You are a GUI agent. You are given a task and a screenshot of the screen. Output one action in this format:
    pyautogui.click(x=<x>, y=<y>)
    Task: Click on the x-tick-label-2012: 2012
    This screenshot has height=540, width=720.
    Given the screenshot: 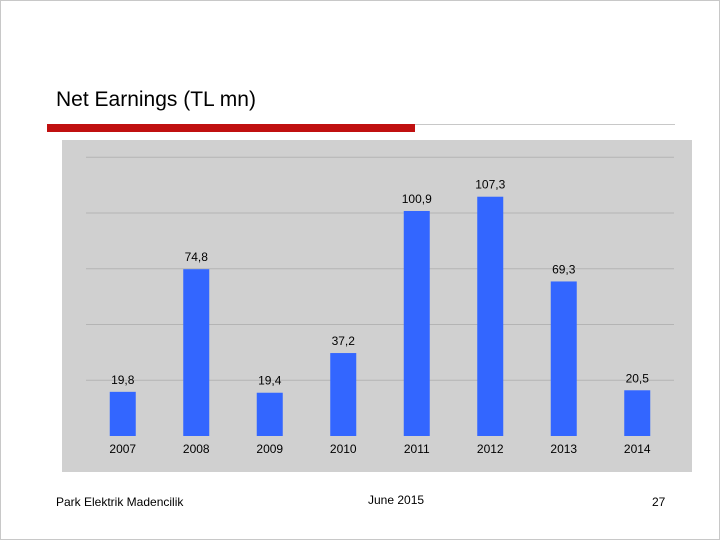 What is the action you would take?
    pyautogui.click(x=490, y=449)
    